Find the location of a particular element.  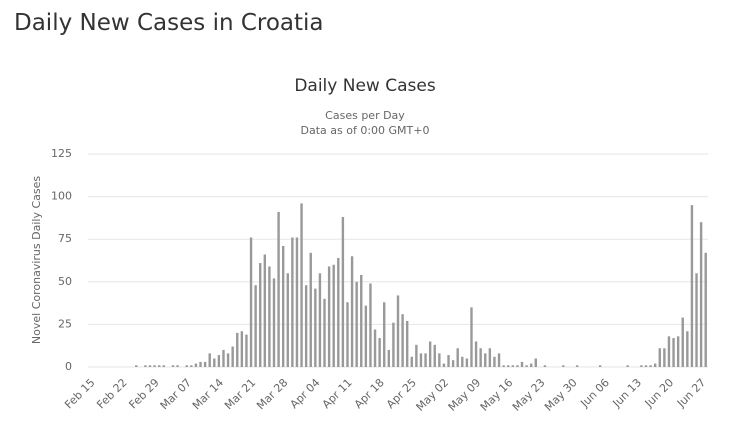

x-tick-label: Jun 20 is located at coordinates (659, 393).